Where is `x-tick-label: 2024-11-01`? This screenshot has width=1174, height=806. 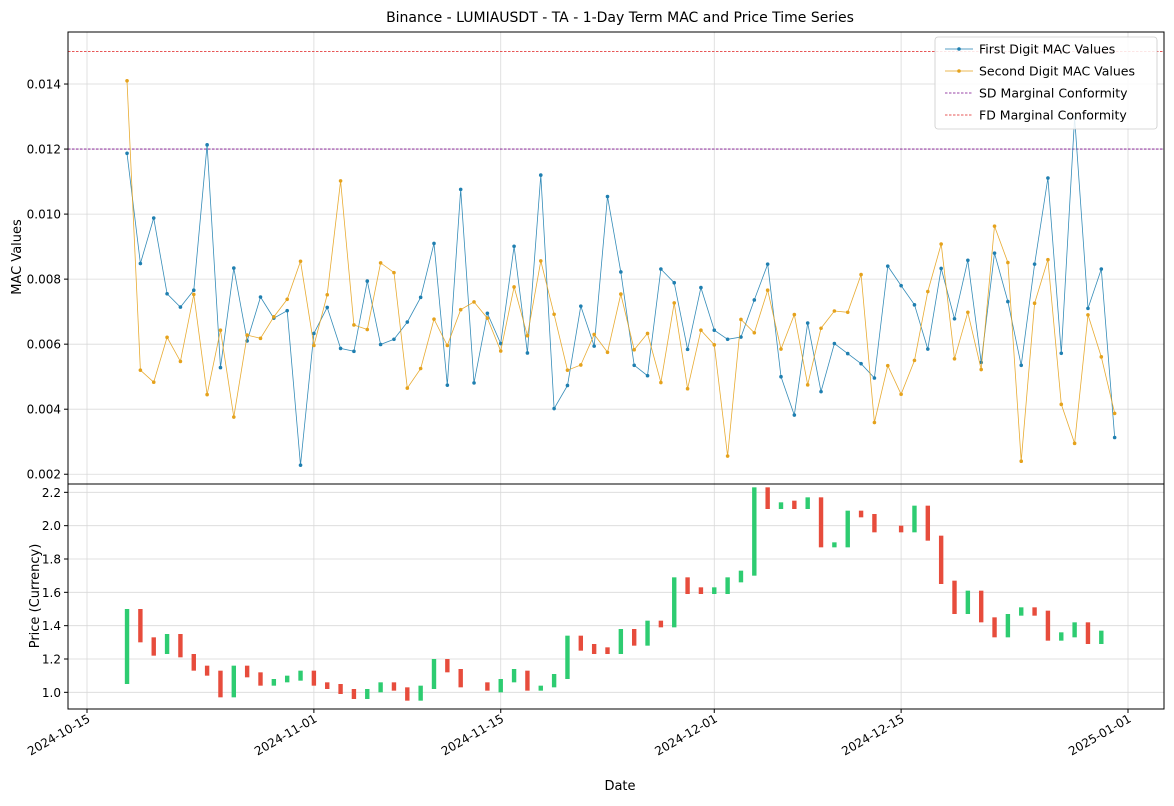
x-tick-label: 2024-11-01 is located at coordinates (285, 734).